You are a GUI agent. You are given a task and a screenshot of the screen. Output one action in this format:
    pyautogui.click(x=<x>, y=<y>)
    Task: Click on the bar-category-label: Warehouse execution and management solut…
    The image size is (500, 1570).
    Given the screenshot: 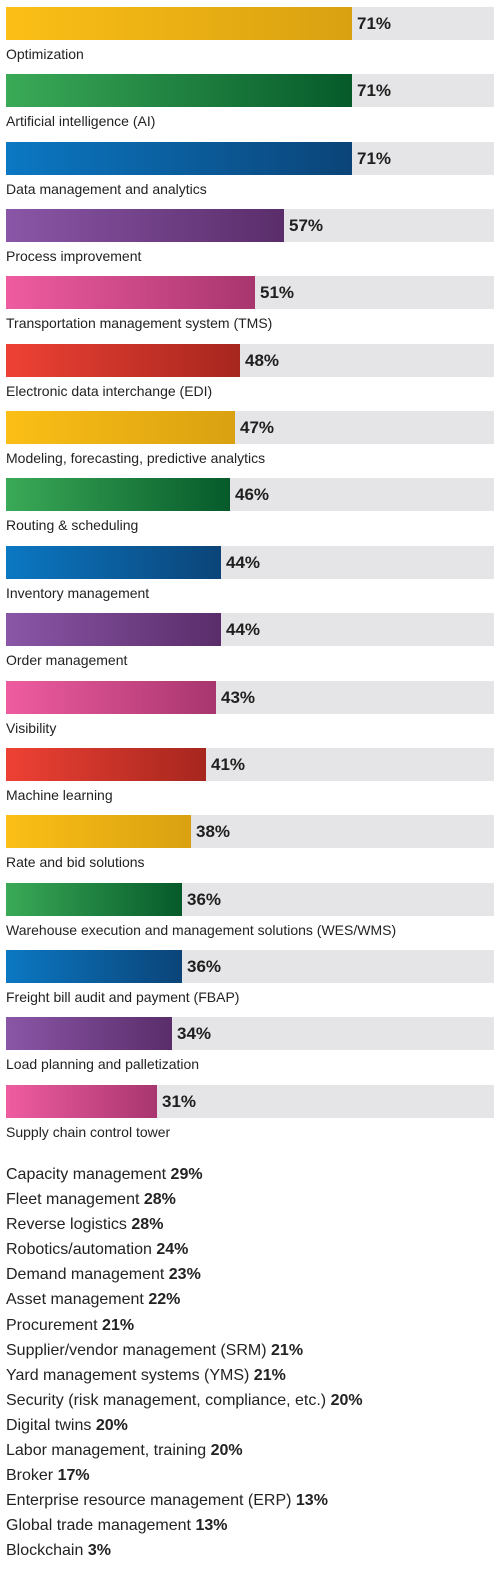 What is the action you would take?
    pyautogui.click(x=201, y=929)
    